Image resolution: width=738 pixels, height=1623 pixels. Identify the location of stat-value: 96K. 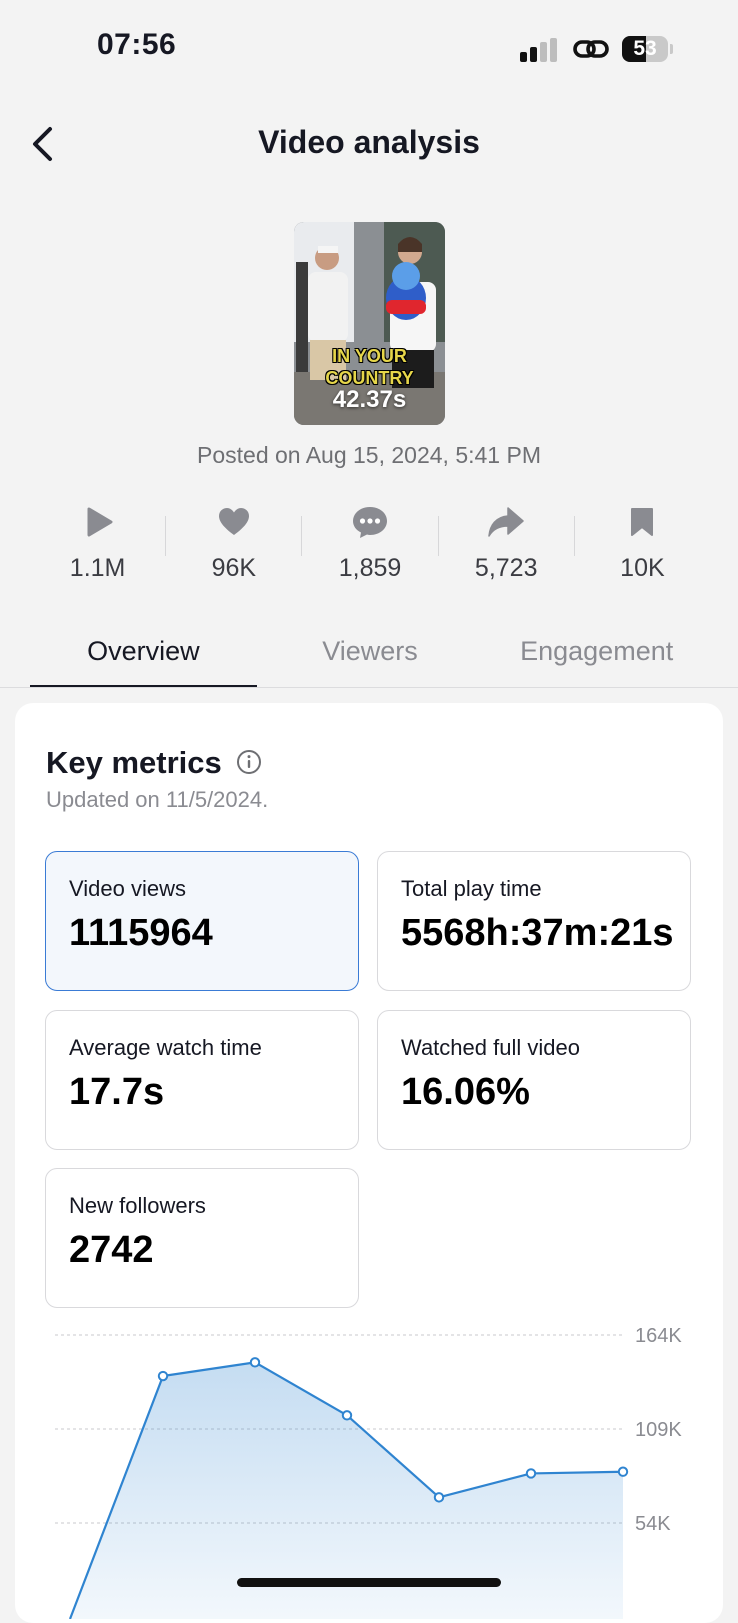
(234, 568).